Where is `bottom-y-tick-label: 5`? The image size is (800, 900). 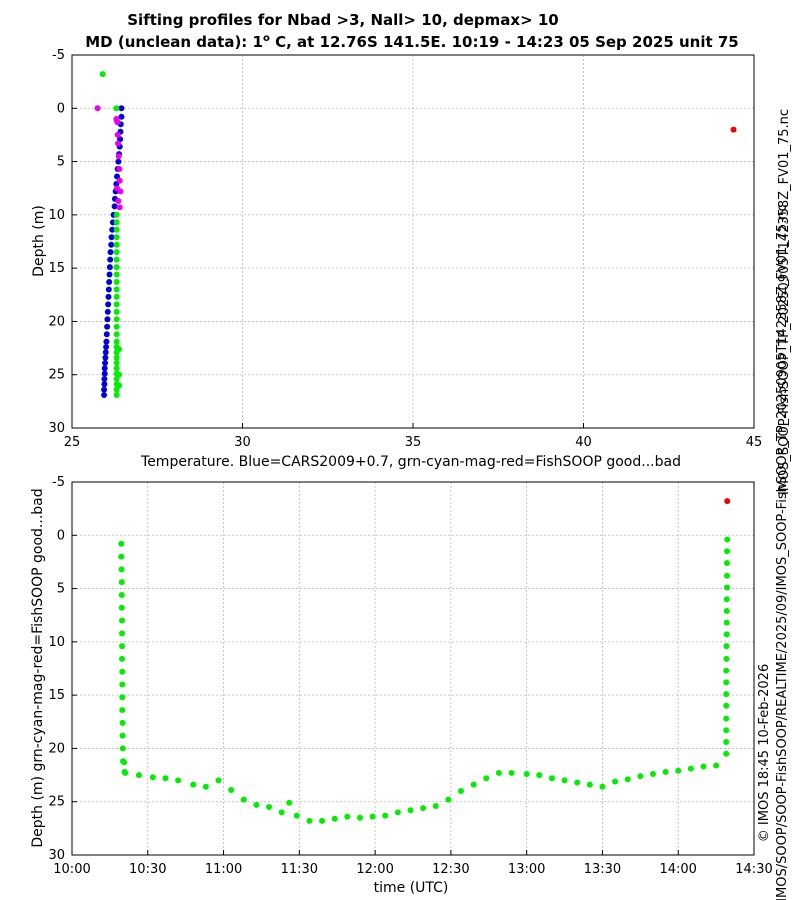 bottom-y-tick-label: 5 is located at coordinates (61, 589).